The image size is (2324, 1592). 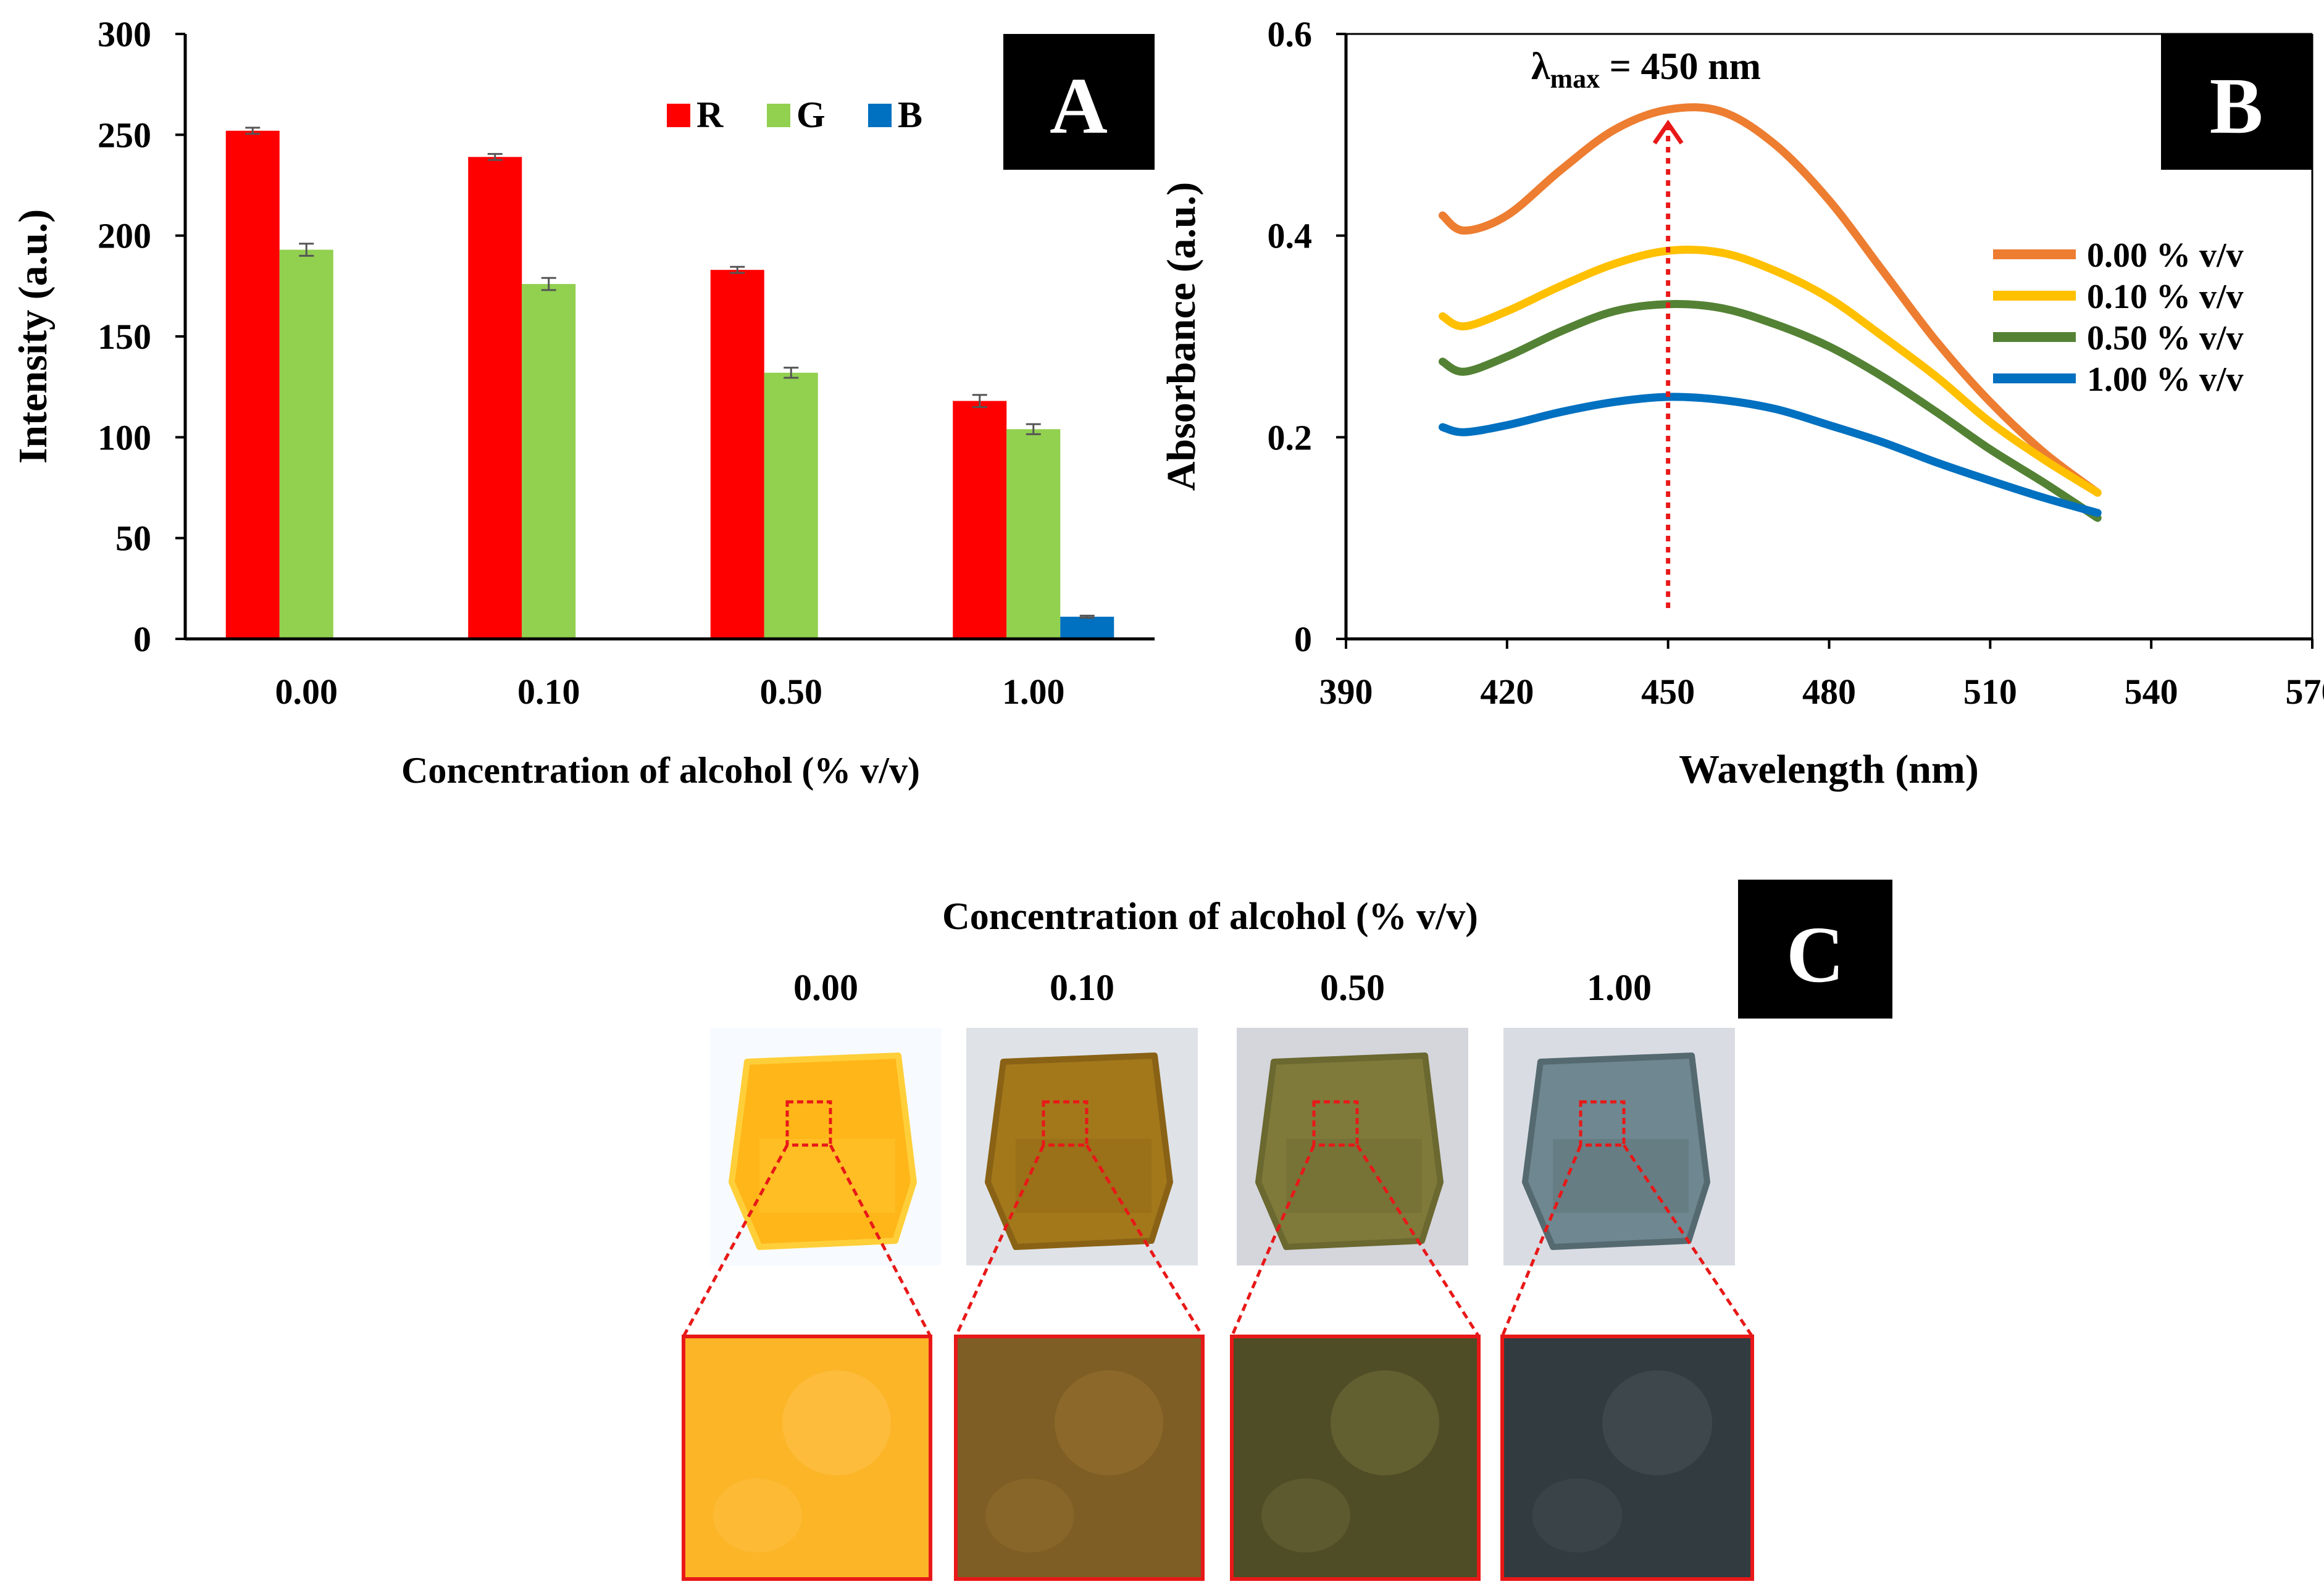 What do you see at coordinates (2118, 318) in the screenshot?
I see `b-legend: 0.00 % v/v0.10 % v/v0.50 % v/v1.00 % v/v` at bounding box center [2118, 318].